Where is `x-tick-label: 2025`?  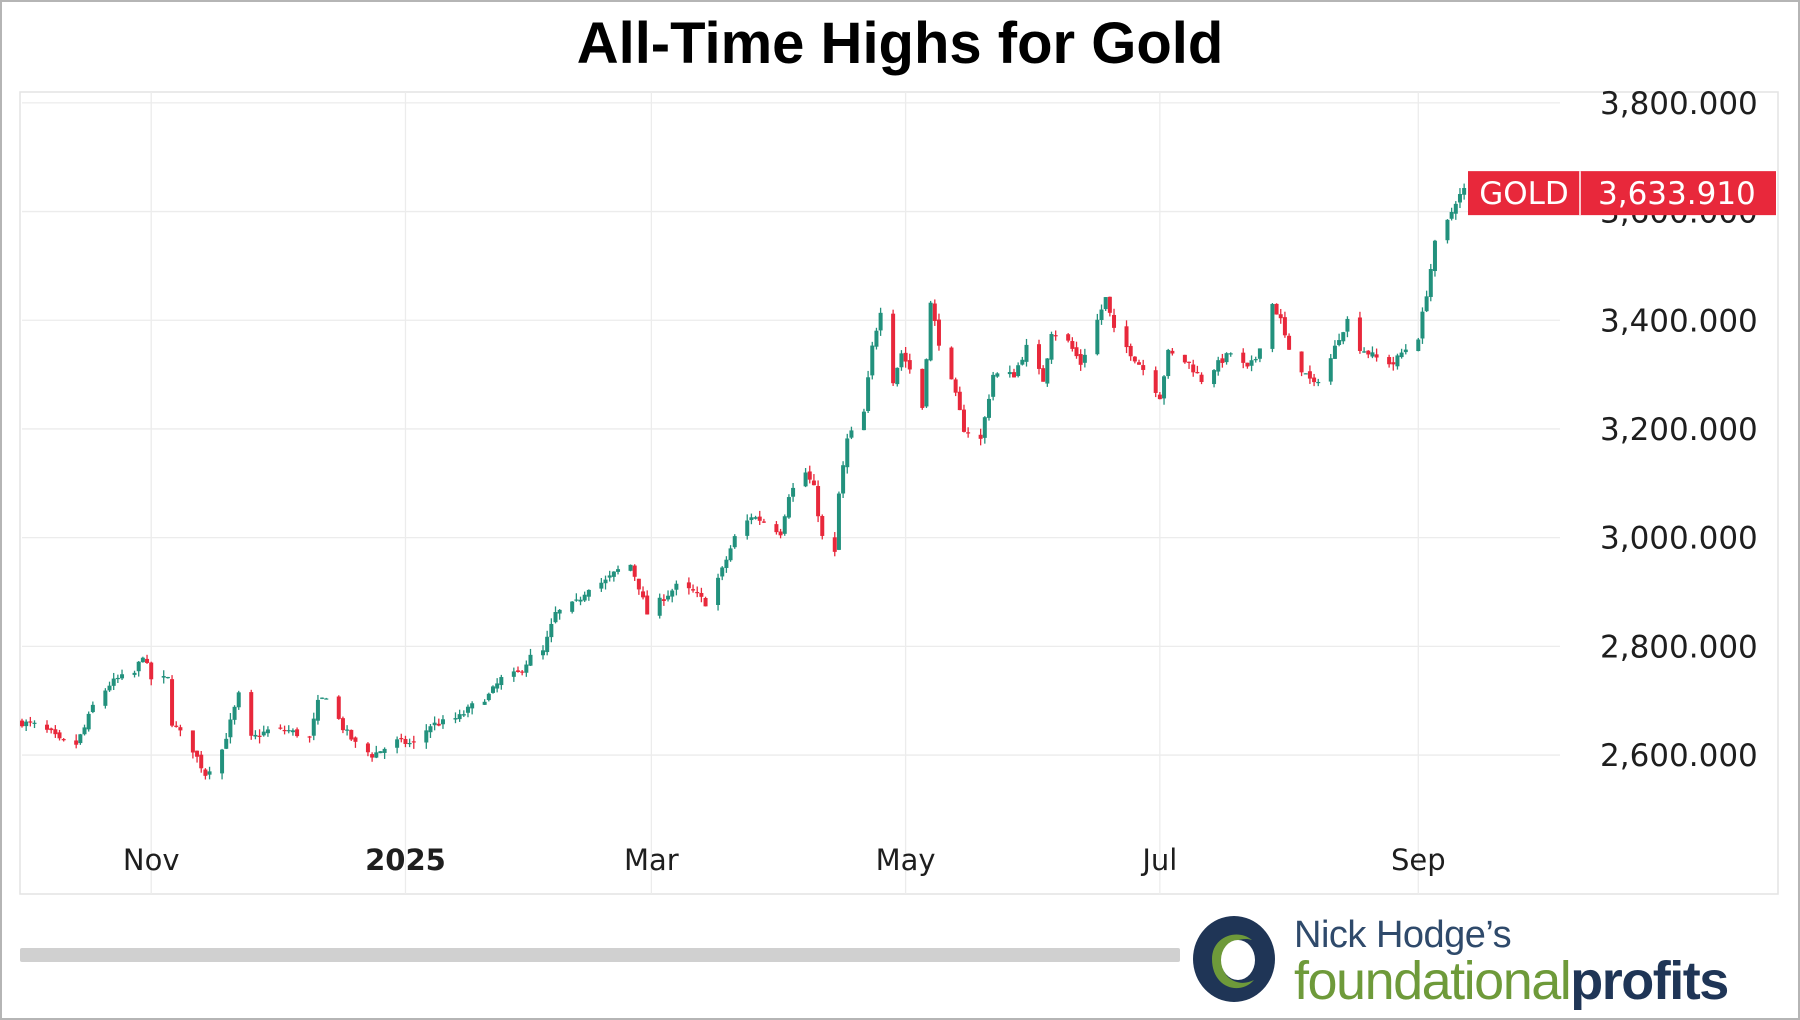 x-tick-label: 2025 is located at coordinates (405, 860).